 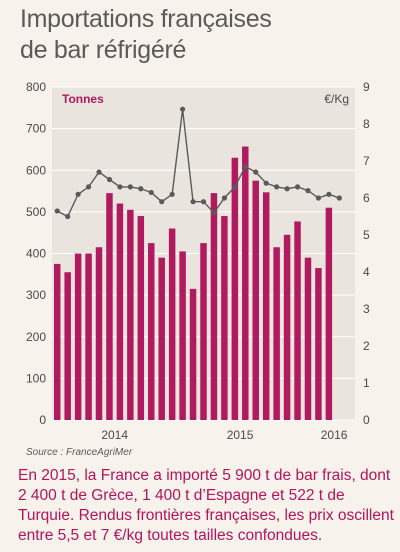 I want to click on right-axis: 0 1 2 3 4 5 6 7 8 9, so click(x=366, y=253).